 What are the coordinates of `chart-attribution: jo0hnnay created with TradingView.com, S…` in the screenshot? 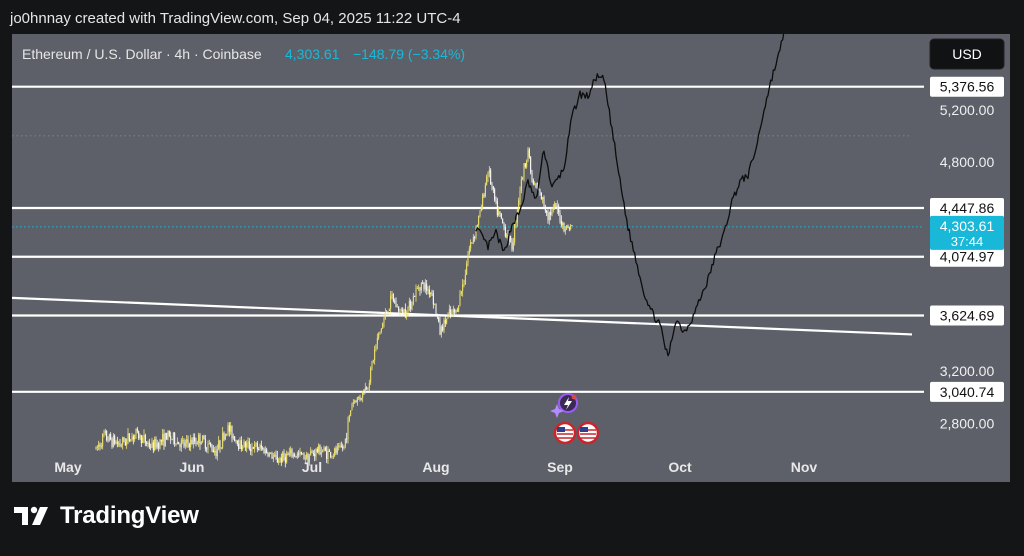 It's located at (235, 18).